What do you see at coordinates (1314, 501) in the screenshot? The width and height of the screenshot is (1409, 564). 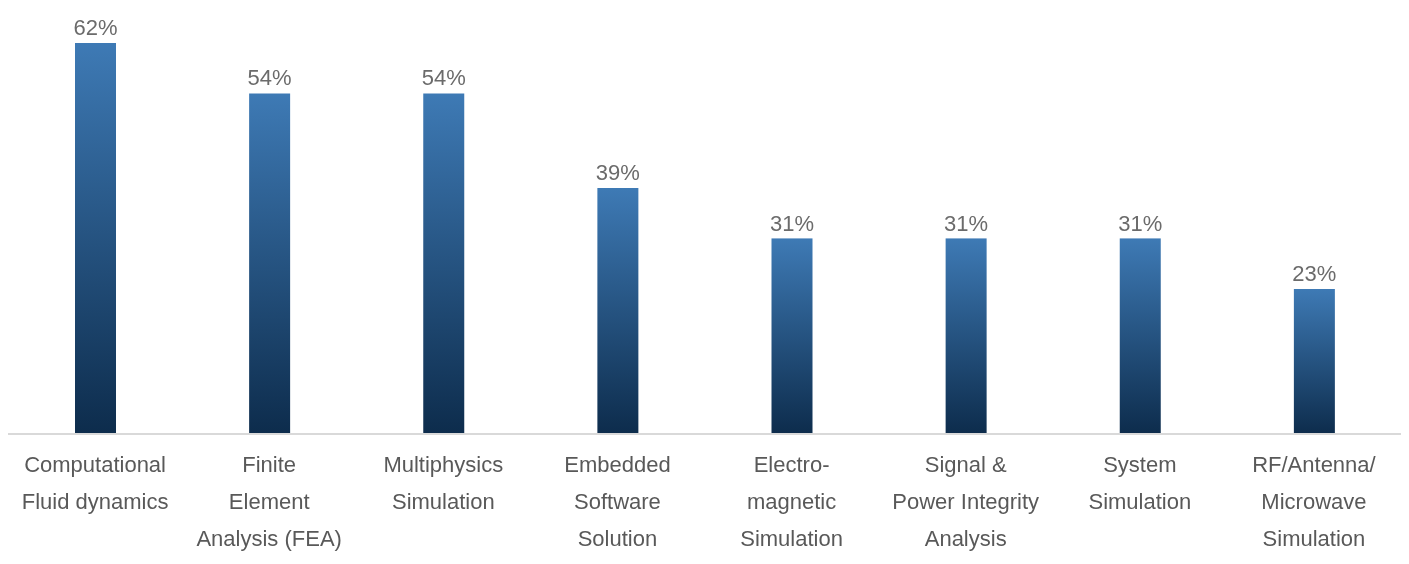 I see `x-tick-label: RF/Antenna/ Microwave Simulation` at bounding box center [1314, 501].